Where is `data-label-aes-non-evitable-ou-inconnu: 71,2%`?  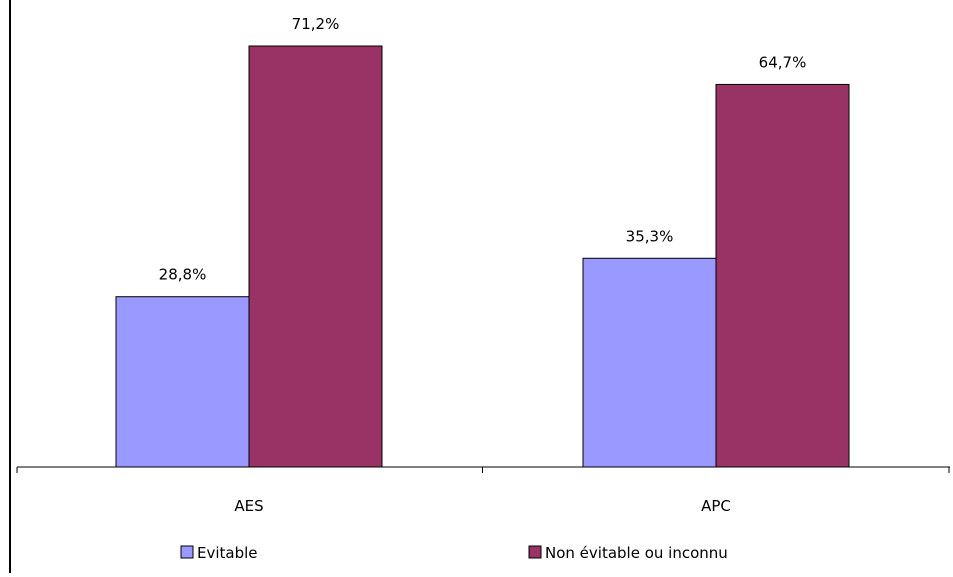 data-label-aes-non-evitable-ou-inconnu: 71,2% is located at coordinates (316, 24).